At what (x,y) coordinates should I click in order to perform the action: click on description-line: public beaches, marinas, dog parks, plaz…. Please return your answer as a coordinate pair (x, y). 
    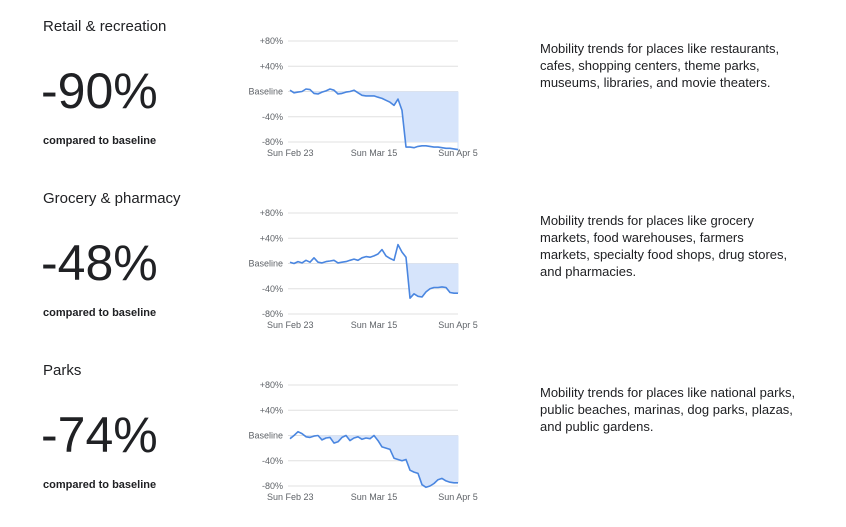
    Looking at the image, I should click on (666, 409).